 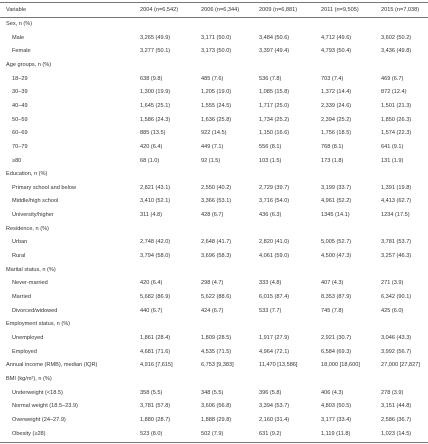 I want to click on column-header: Variable, so click(x=16, y=10).